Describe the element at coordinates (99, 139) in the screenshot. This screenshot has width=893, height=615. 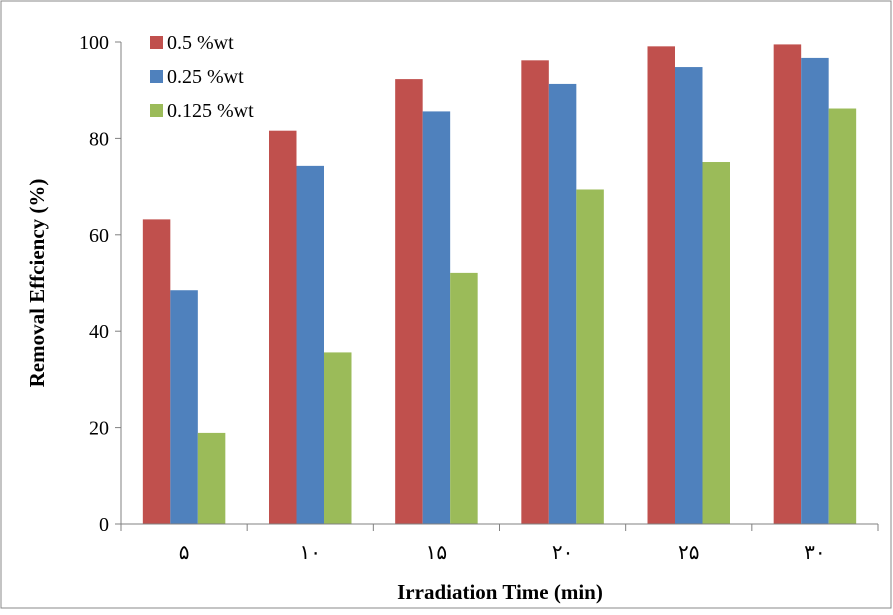
I see `y-tick-label-80: 80` at that location.